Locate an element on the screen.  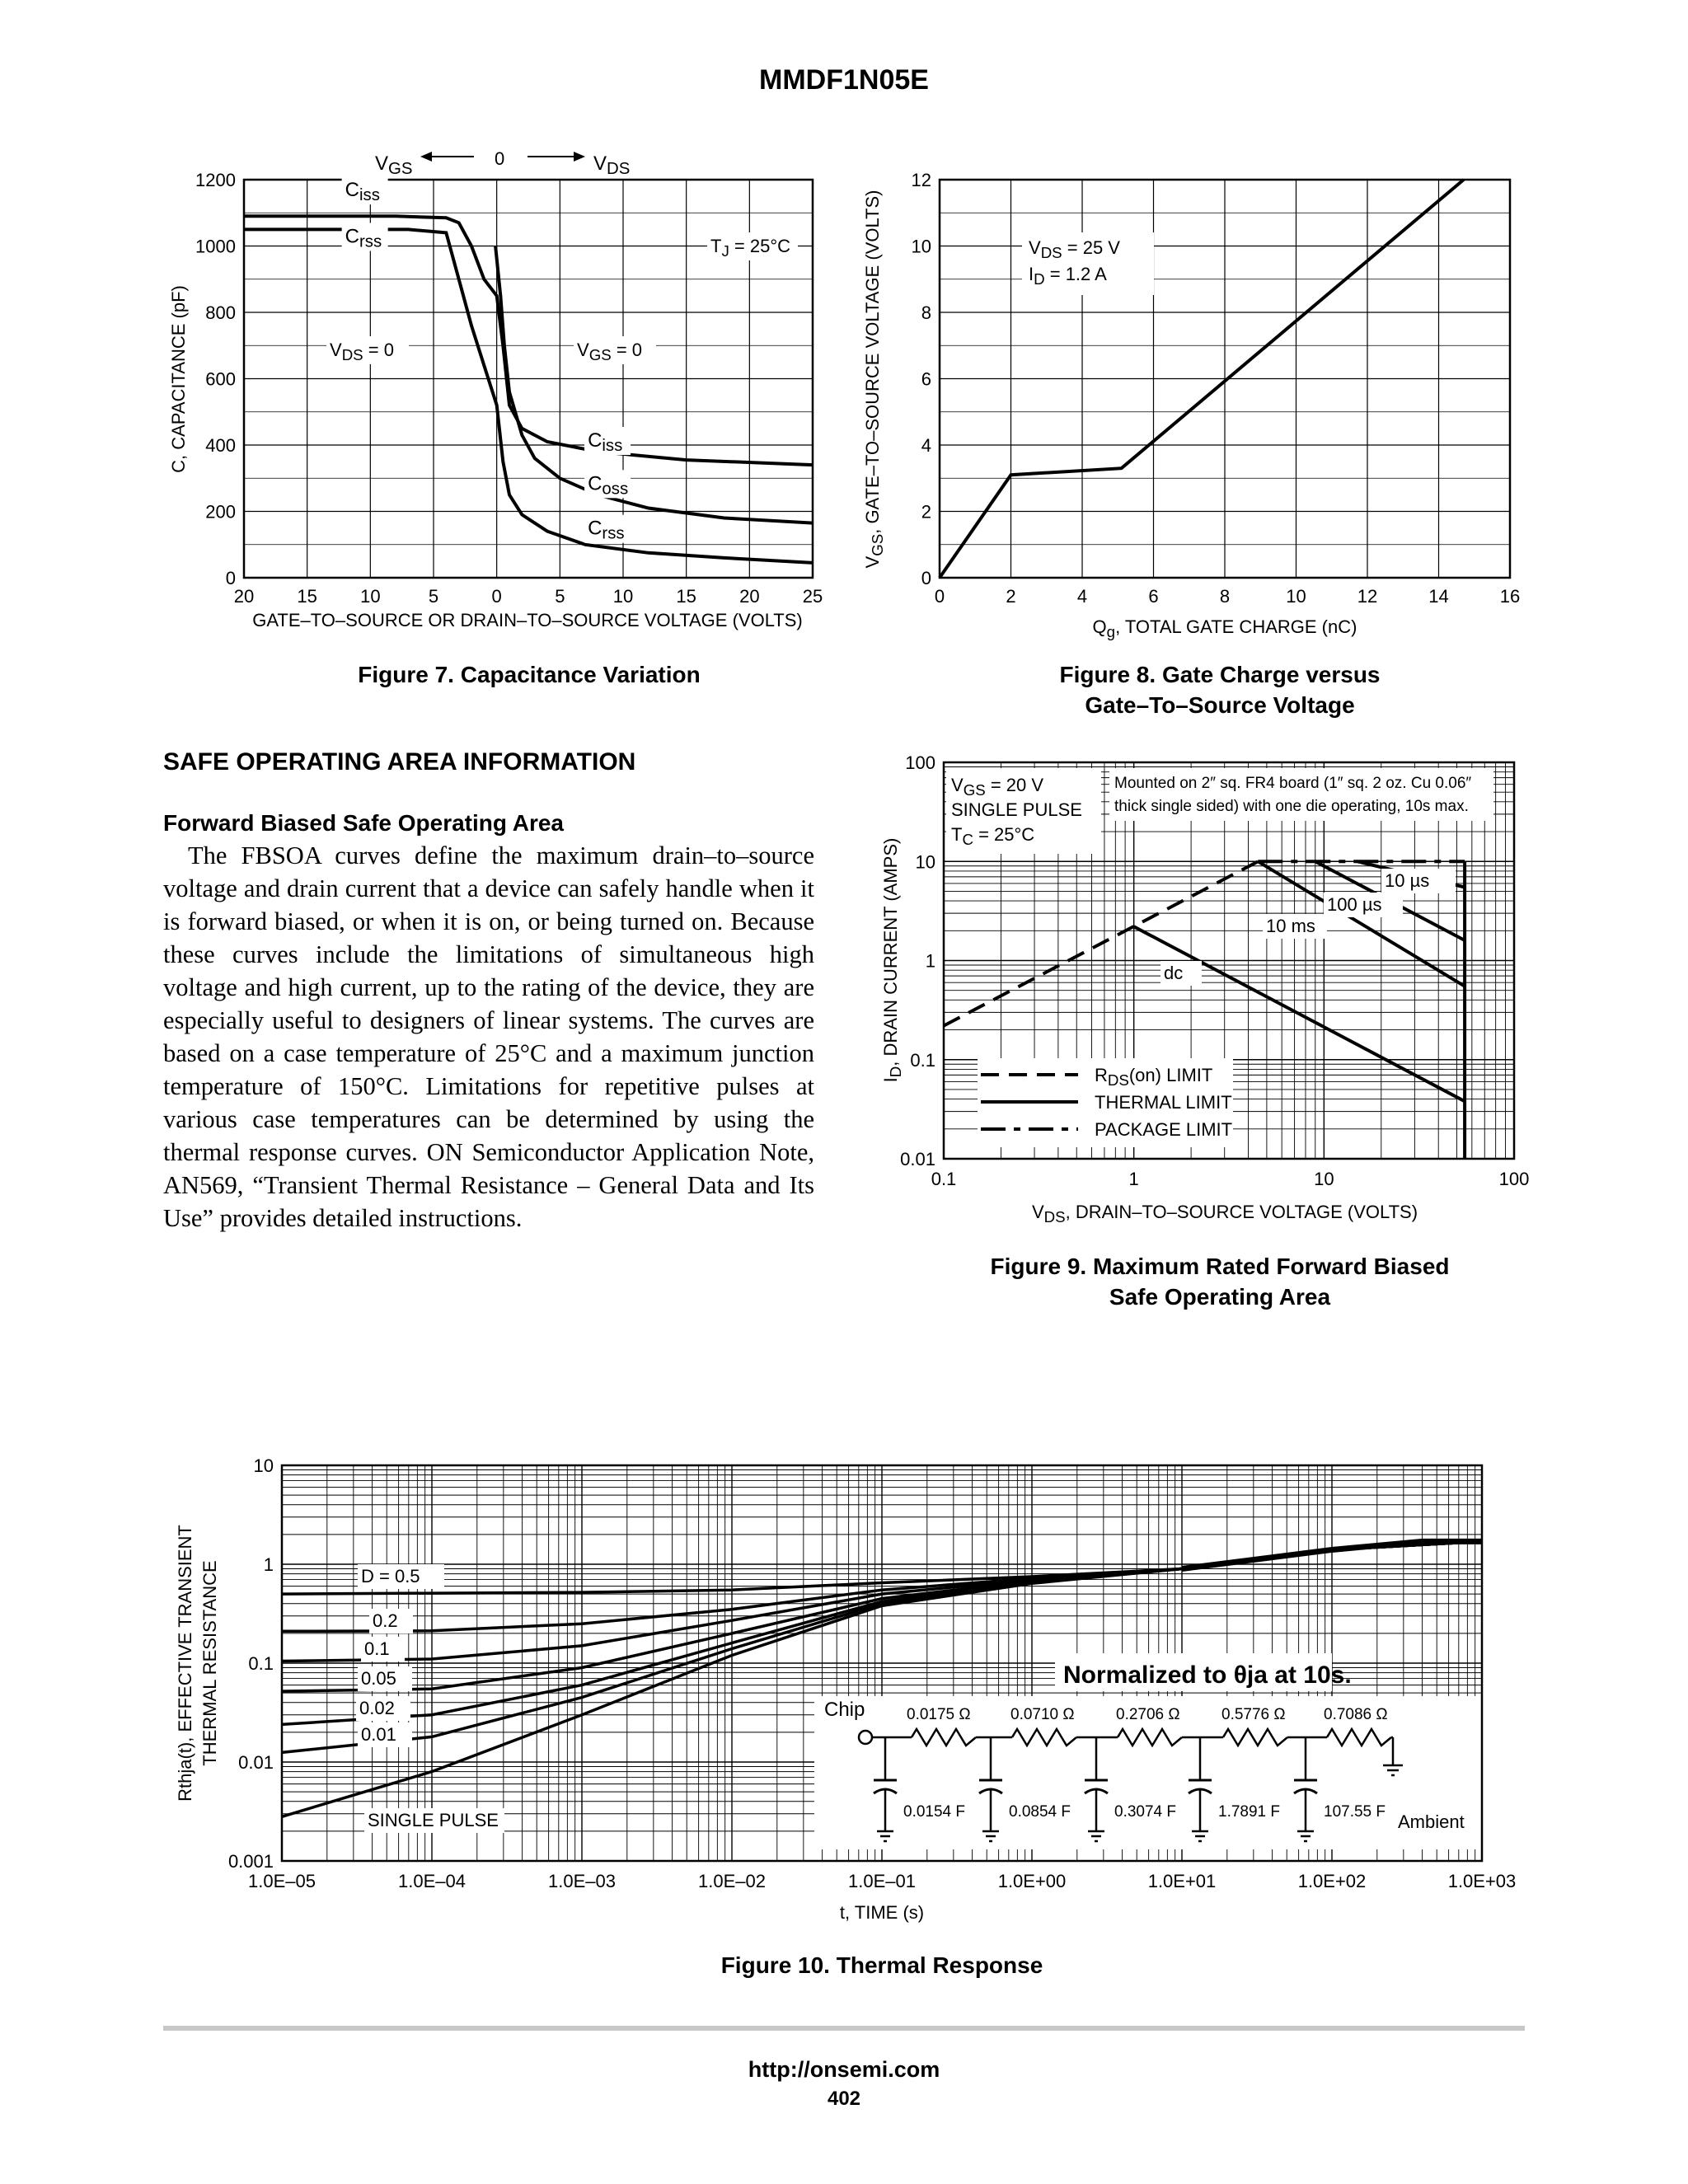
y-axis-label: VGS, GATE–TO–SOURCE VOLTAGE (VOLTS) is located at coordinates (874, 379).